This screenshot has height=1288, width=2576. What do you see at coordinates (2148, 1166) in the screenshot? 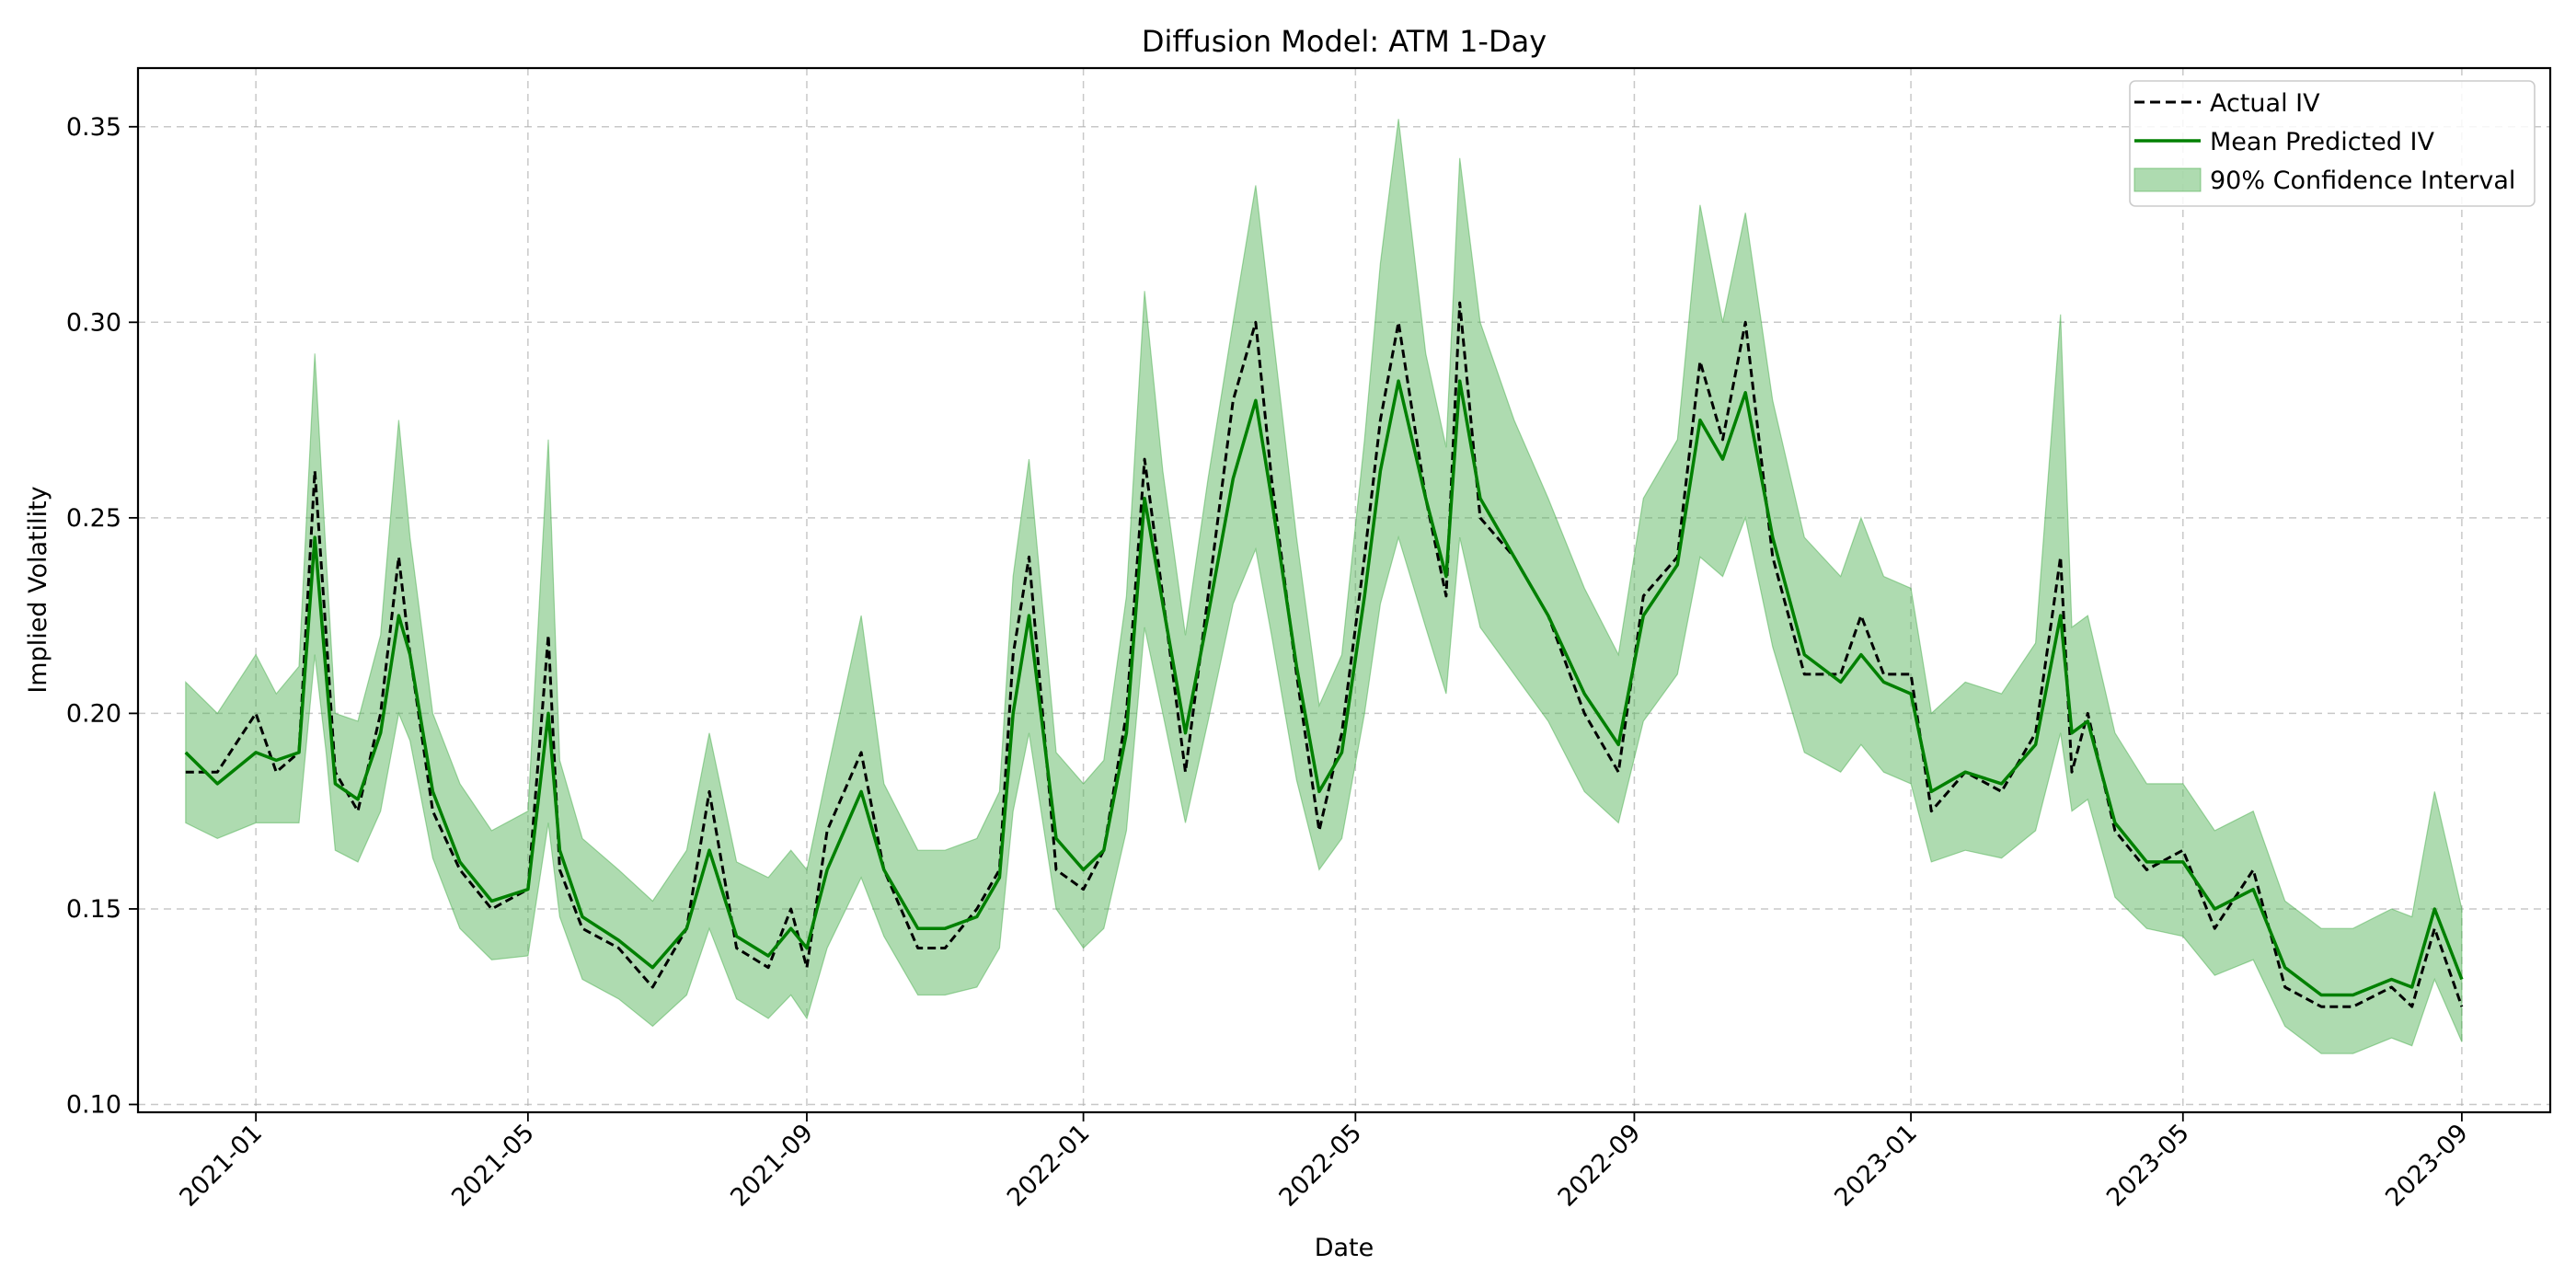
I see `x-tick-label: 2023-05` at bounding box center [2148, 1166].